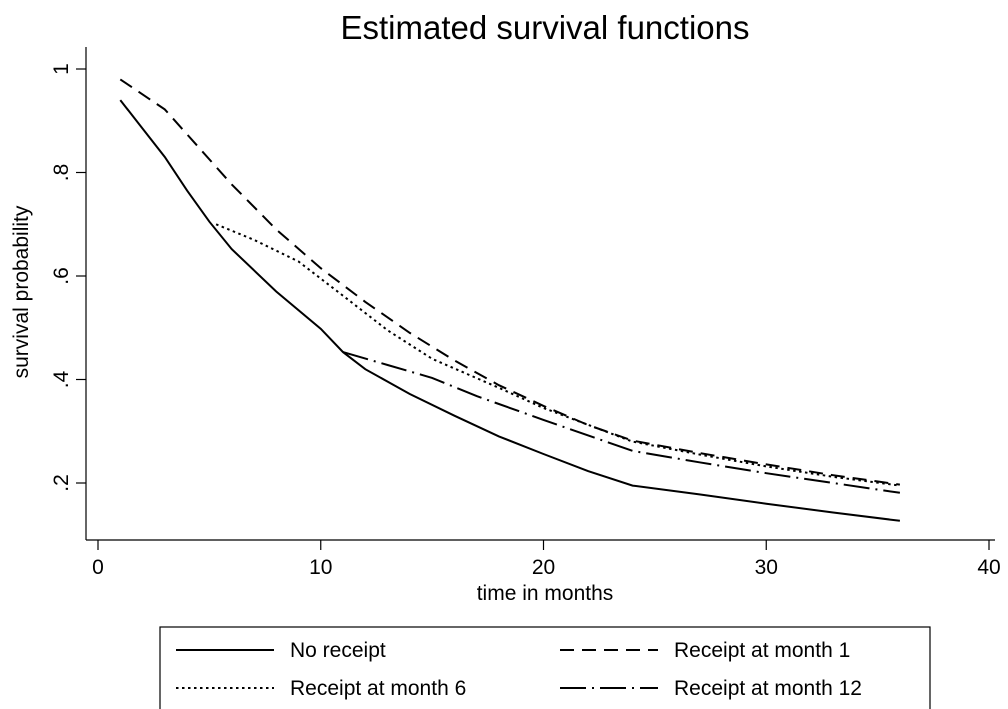 The width and height of the screenshot is (1008, 709). I want to click on legend-label: Receipt at month 12, so click(768, 688).